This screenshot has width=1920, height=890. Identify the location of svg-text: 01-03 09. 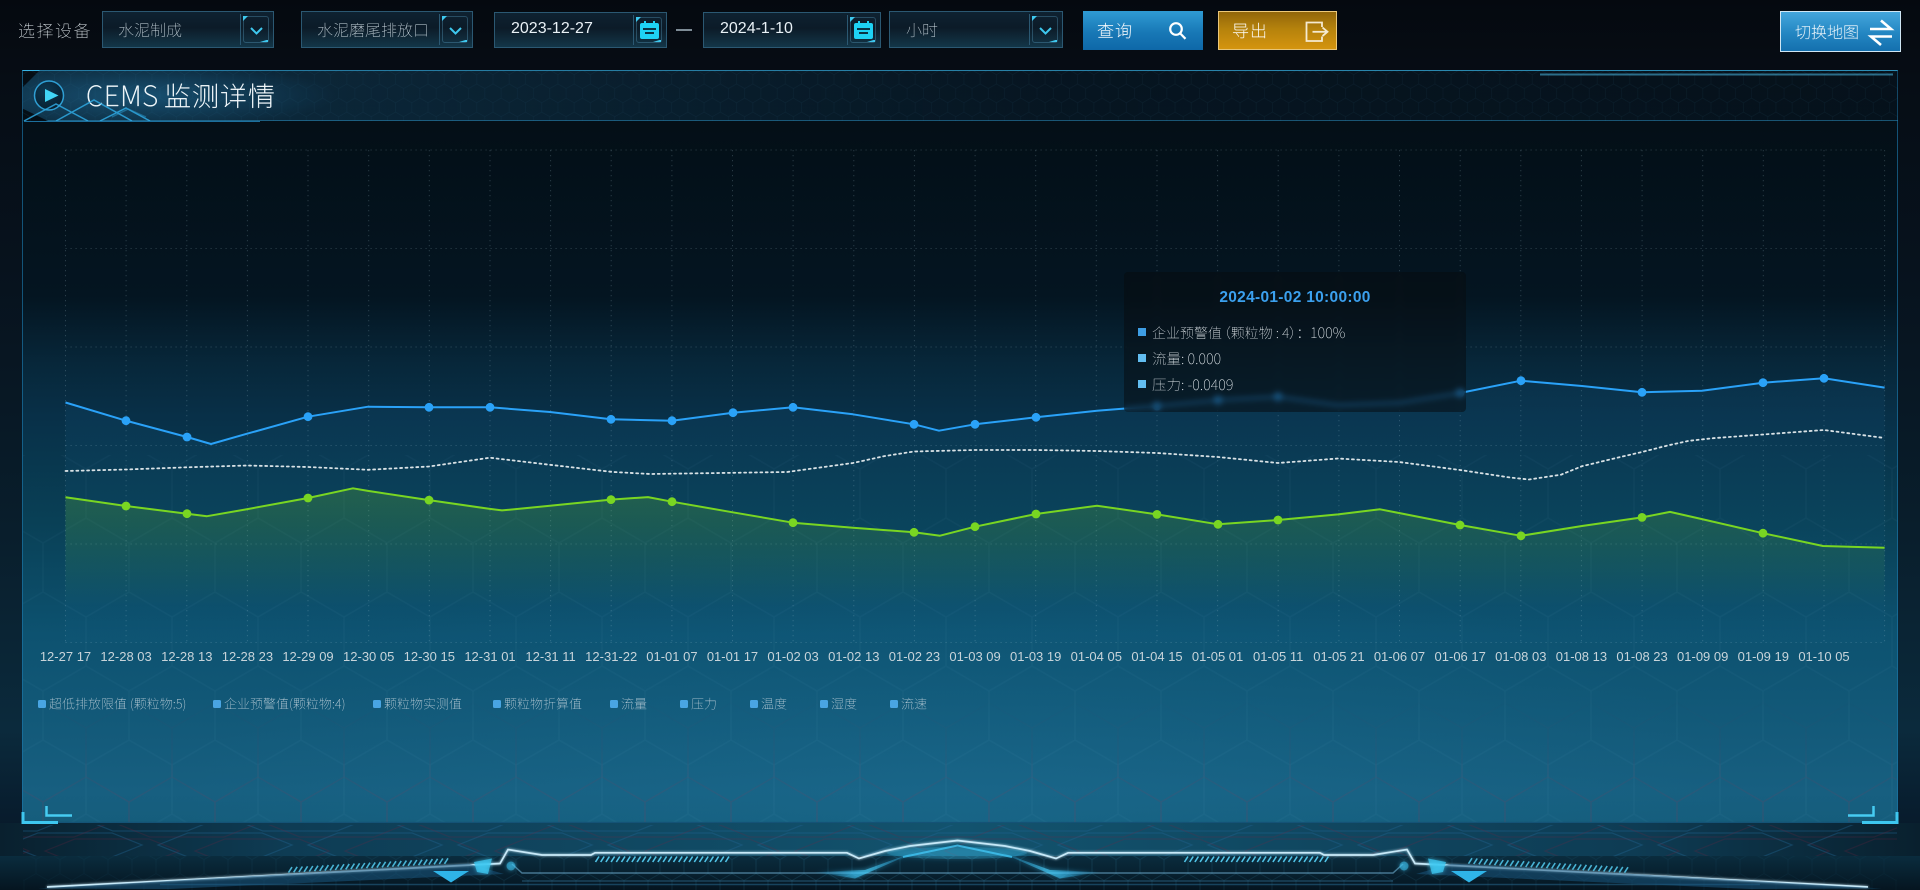
(974, 656).